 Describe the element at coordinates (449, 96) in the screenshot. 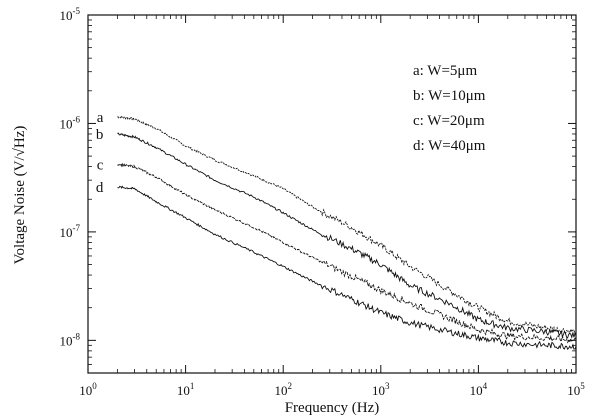

I see `legend-entry-b: b: W=10μm` at that location.